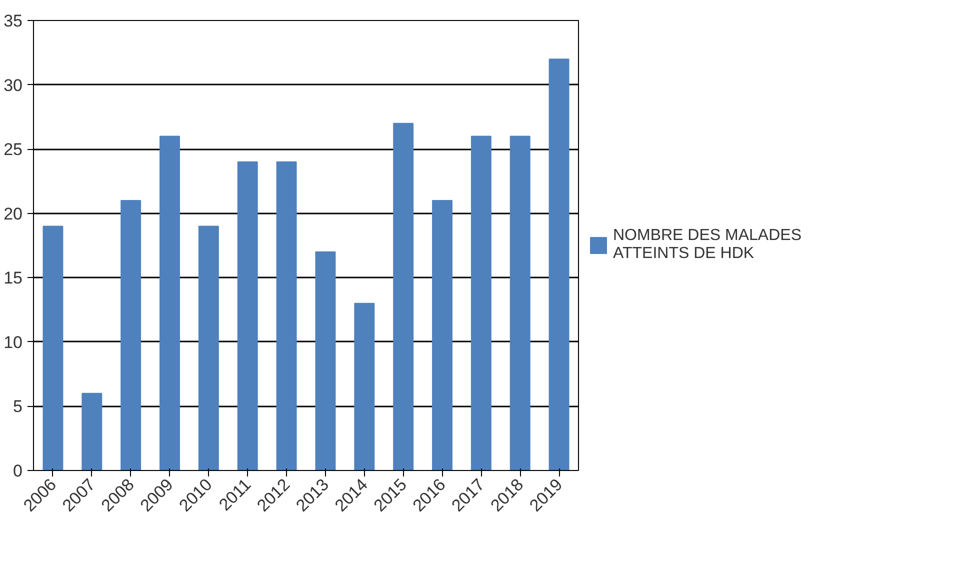 The image size is (954, 579). Describe the element at coordinates (13, 278) in the screenshot. I see `y-tick-label: 15` at that location.